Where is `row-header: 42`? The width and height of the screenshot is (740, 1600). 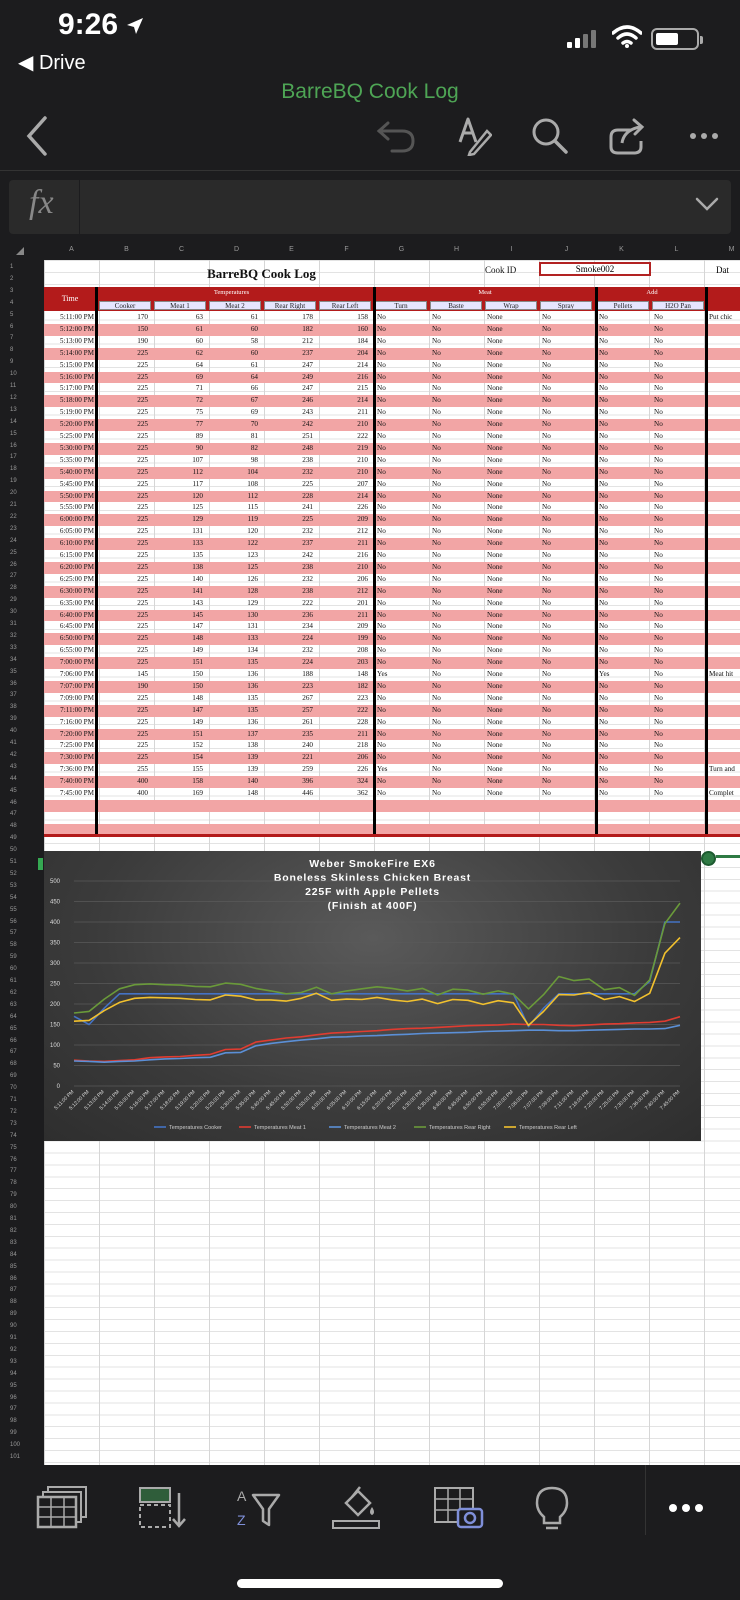 row-header: 42 is located at coordinates (13, 754).